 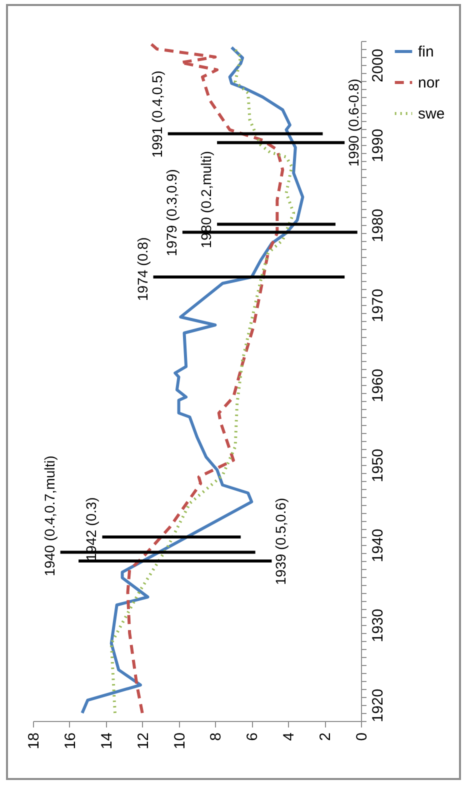 I want to click on annotation: 1940 (0.4,0.7,multi), so click(x=49, y=516).